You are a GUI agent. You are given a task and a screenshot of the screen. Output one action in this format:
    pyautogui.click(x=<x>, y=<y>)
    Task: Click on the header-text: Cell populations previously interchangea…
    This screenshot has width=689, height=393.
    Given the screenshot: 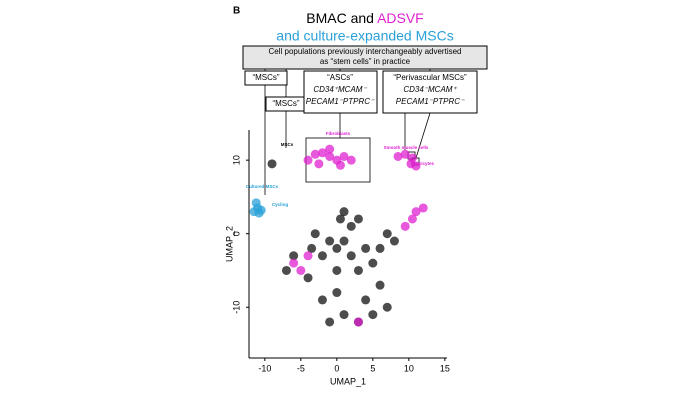 What is the action you would take?
    pyautogui.click(x=364, y=51)
    